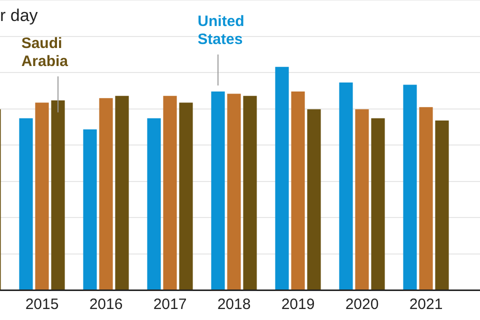 The height and width of the screenshot is (320, 480). Describe the element at coordinates (45, 52) in the screenshot. I see `text: Saudi Arabia` at that location.